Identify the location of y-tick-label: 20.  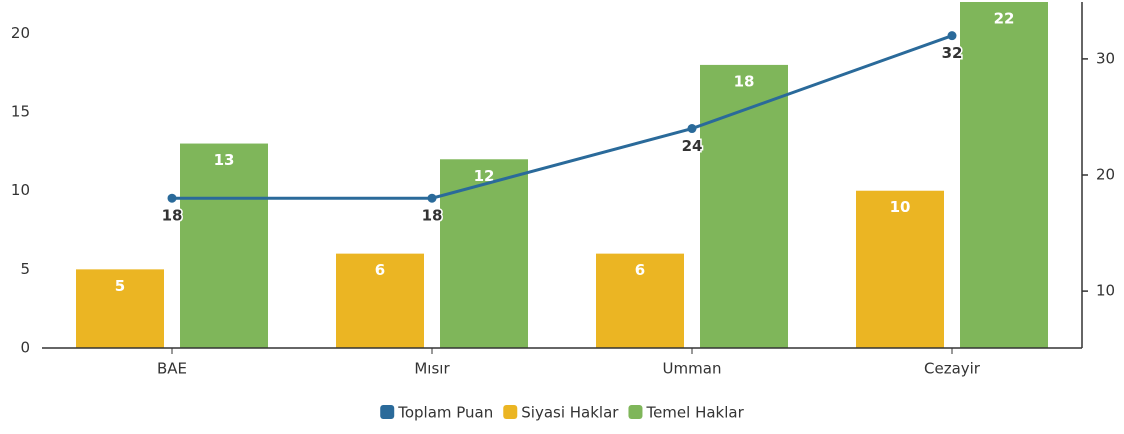
(20, 33).